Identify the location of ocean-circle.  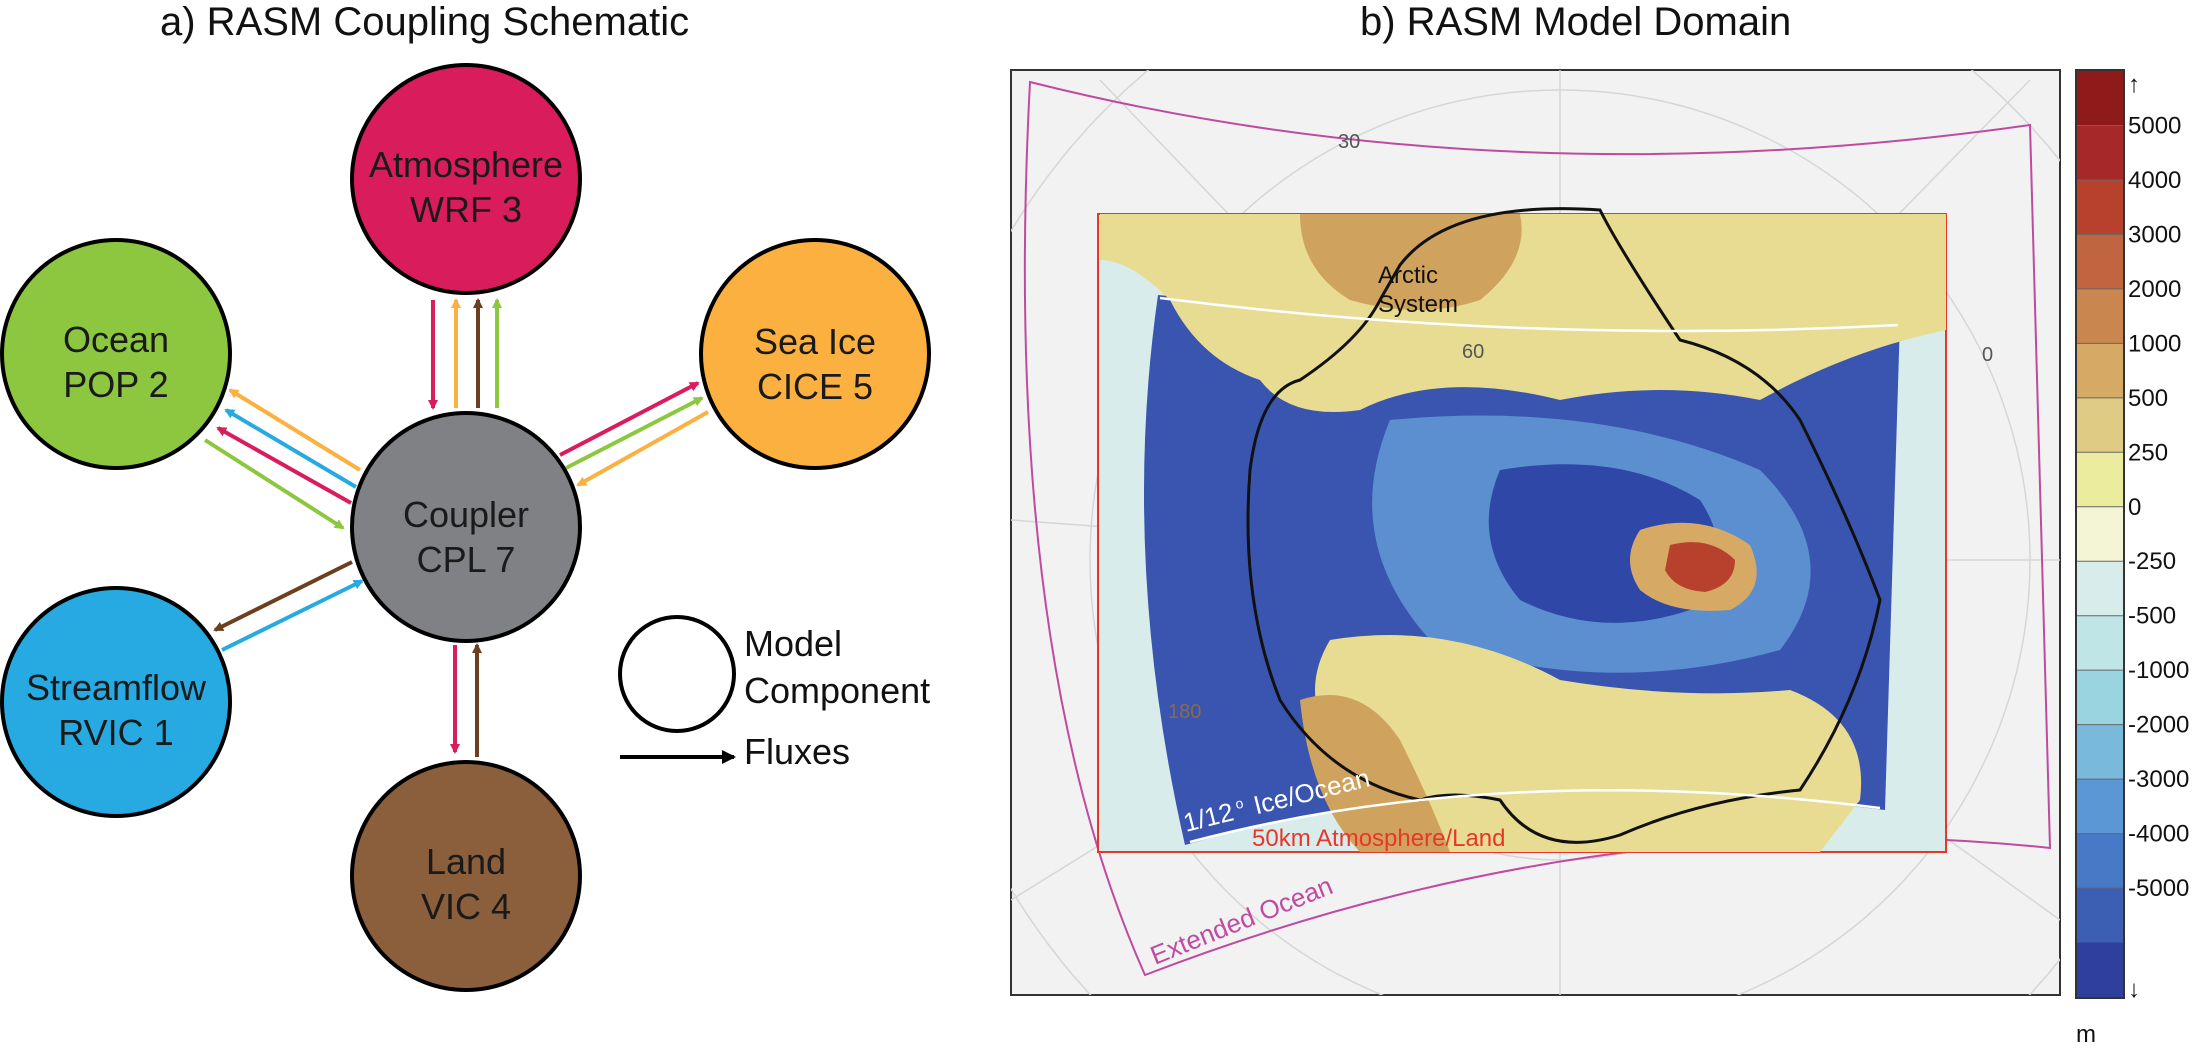
(116, 354).